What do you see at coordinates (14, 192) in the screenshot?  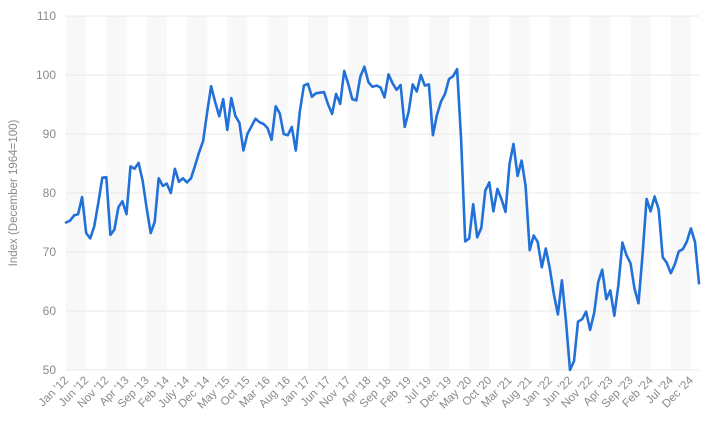 I see `y-axis-title: Index (December 1964=100)` at bounding box center [14, 192].